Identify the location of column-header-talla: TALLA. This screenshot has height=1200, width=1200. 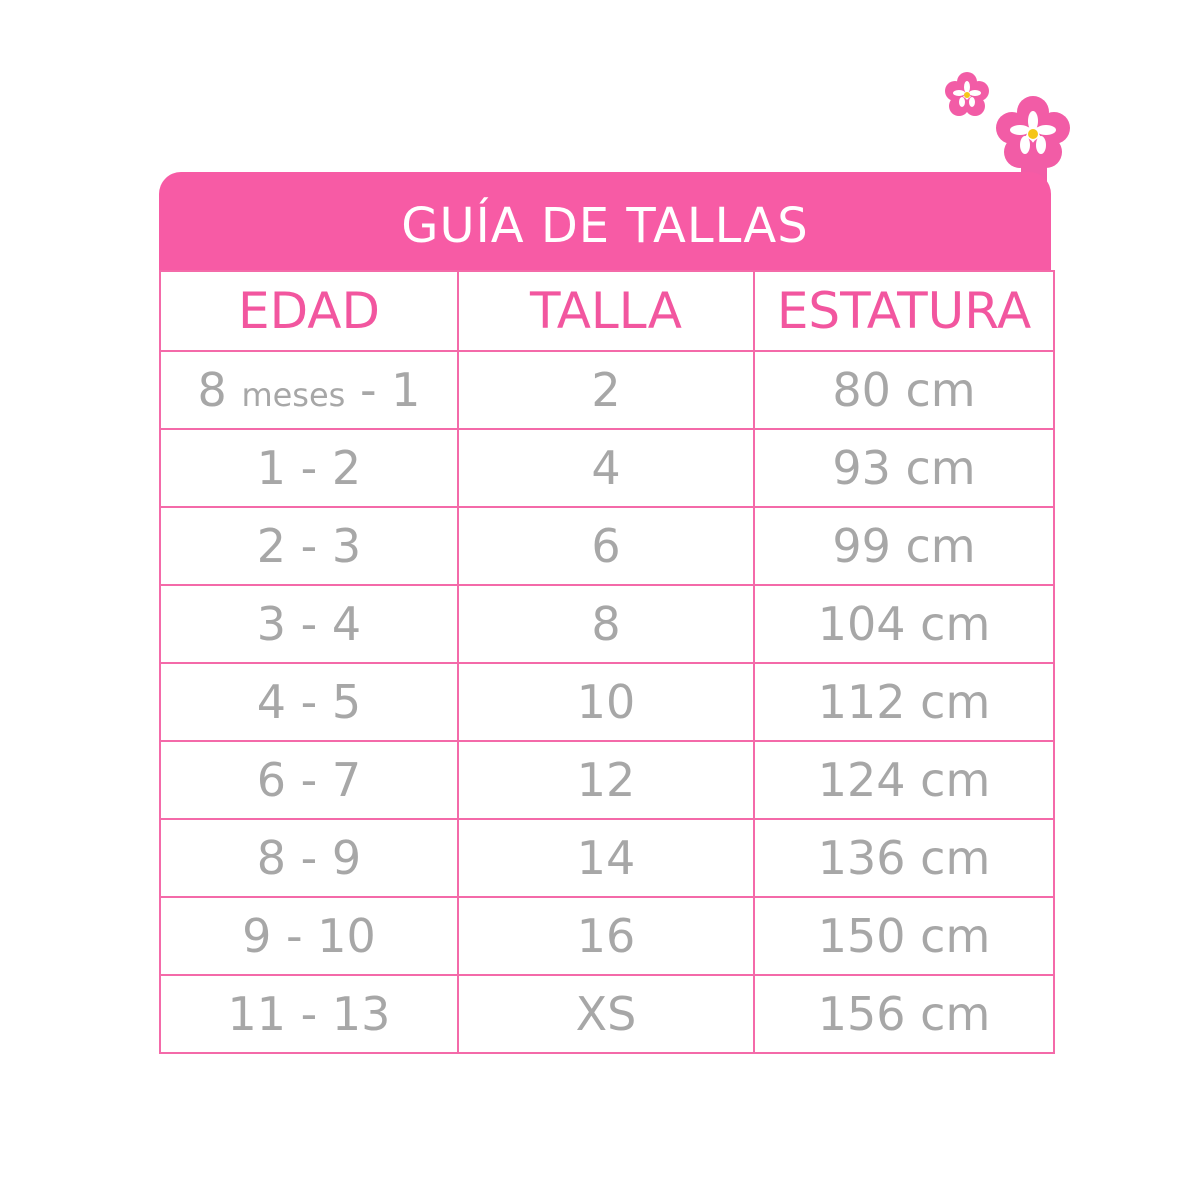
(606, 311).